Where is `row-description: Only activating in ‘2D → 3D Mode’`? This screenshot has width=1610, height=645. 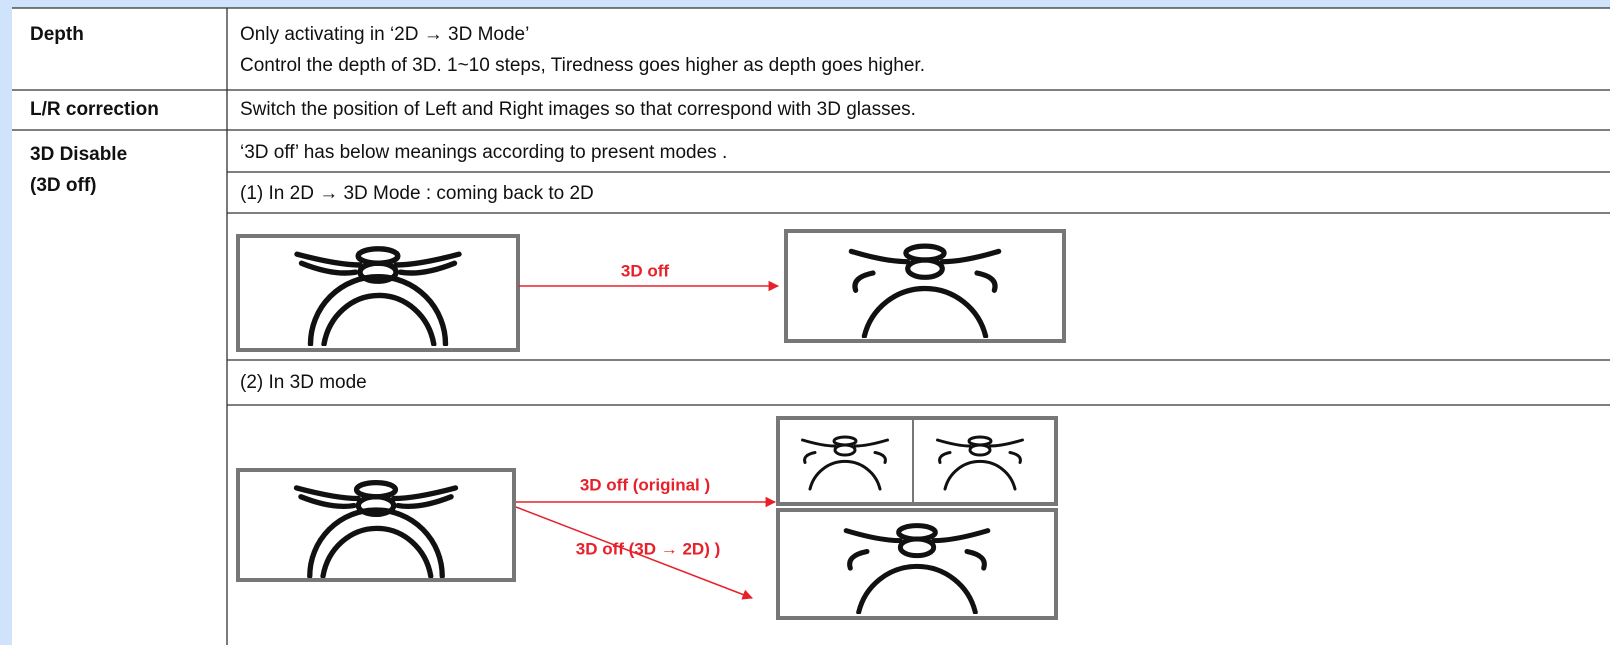 row-description: Only activating in ‘2D → 3D Mode’ is located at coordinates (384, 34).